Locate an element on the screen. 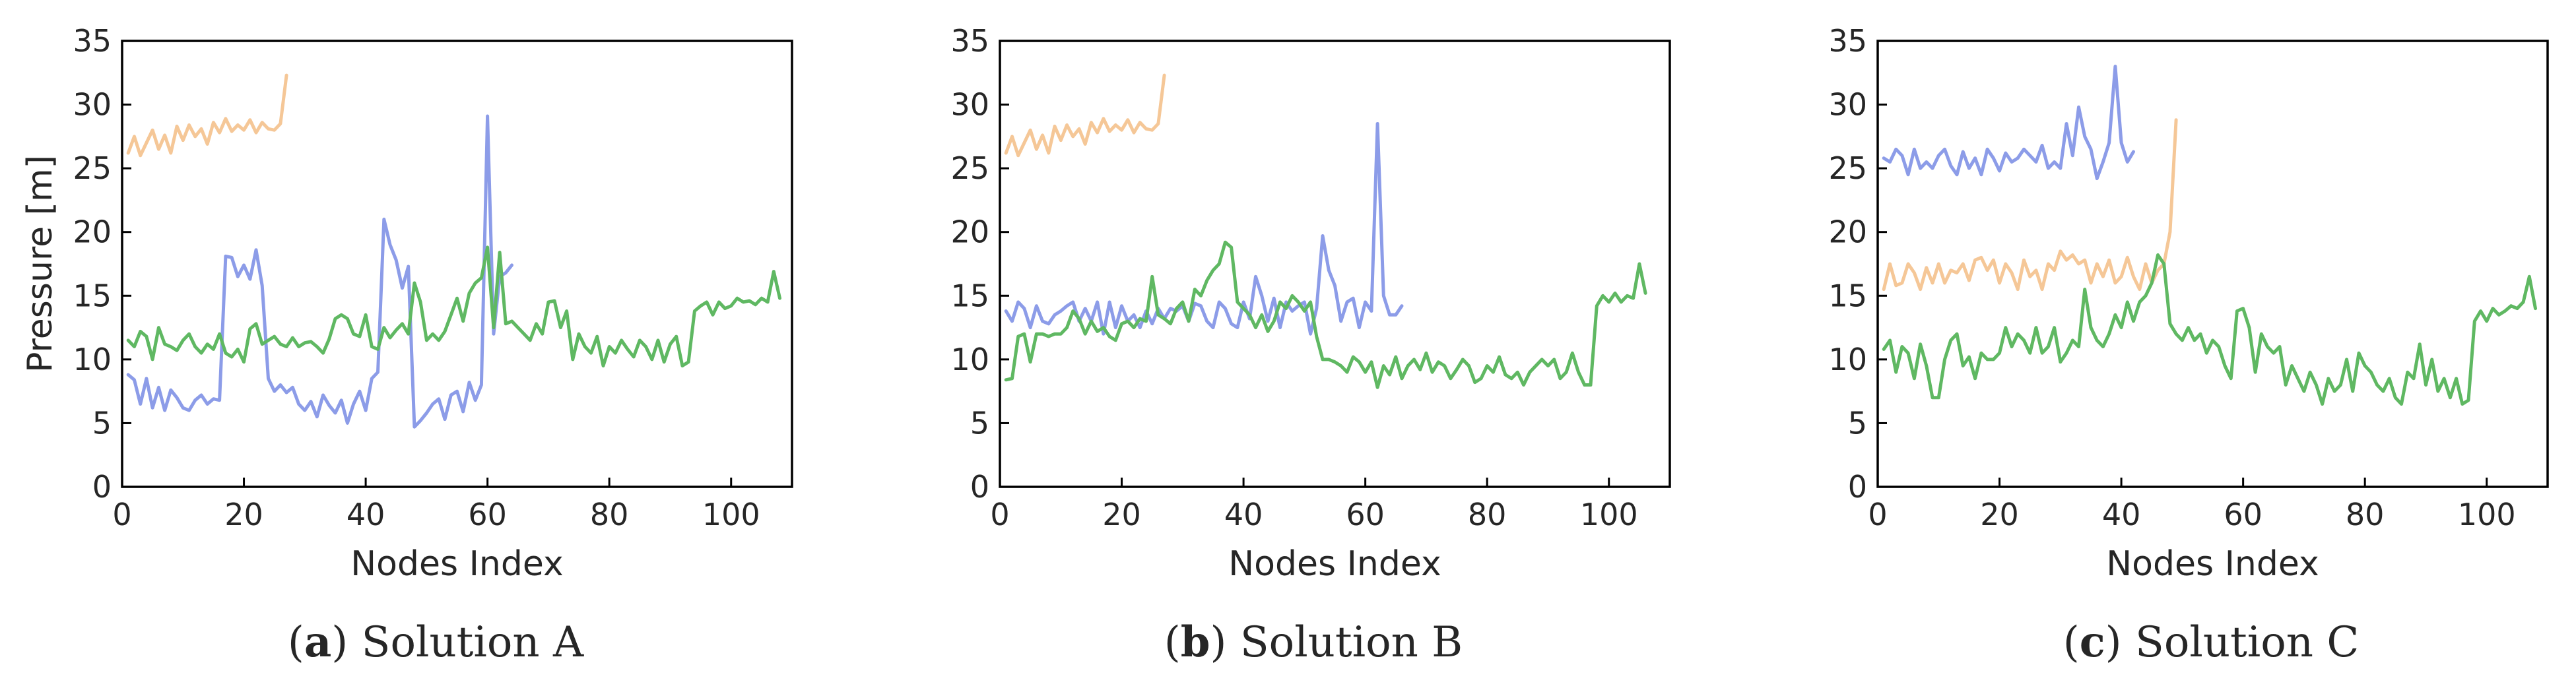 The image size is (2576, 692). panel-caption: (c) Solution C is located at coordinates (2211, 642).